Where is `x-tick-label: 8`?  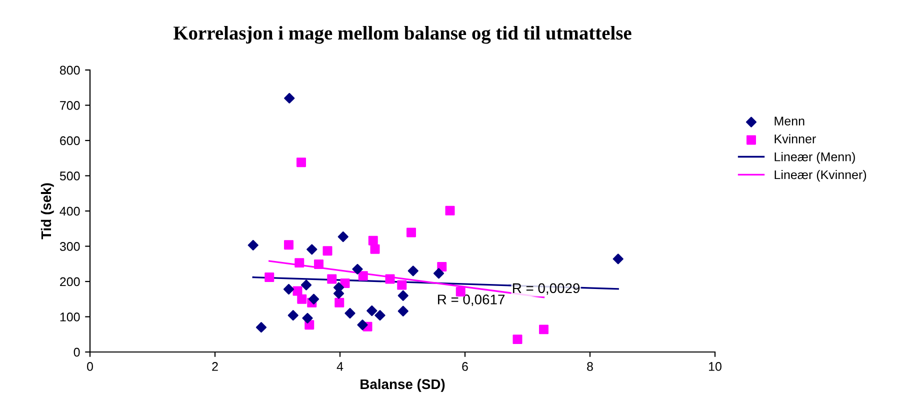 x-tick-label: 8 is located at coordinates (590, 366).